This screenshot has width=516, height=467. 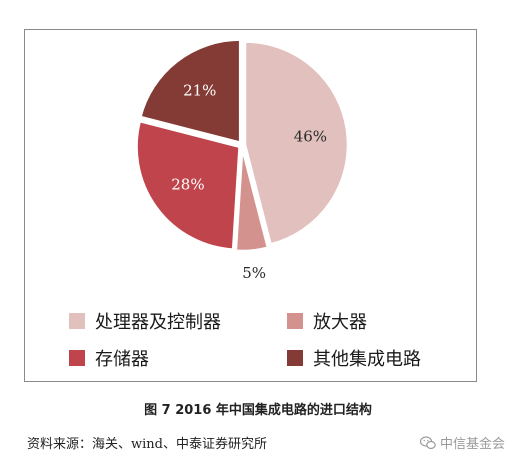 I want to click on legend-item-amplifier: 放大器, so click(x=327, y=321).